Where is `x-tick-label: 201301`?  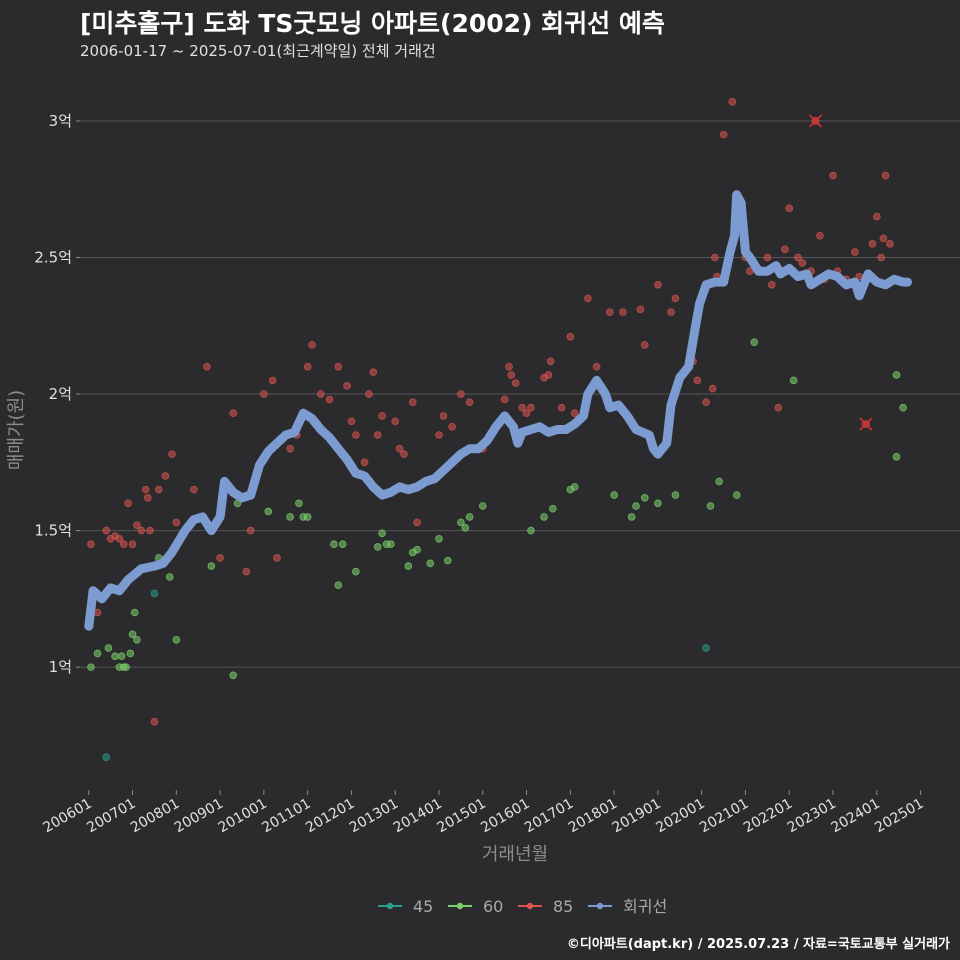
x-tick-label: 201301 is located at coordinates (374, 816).